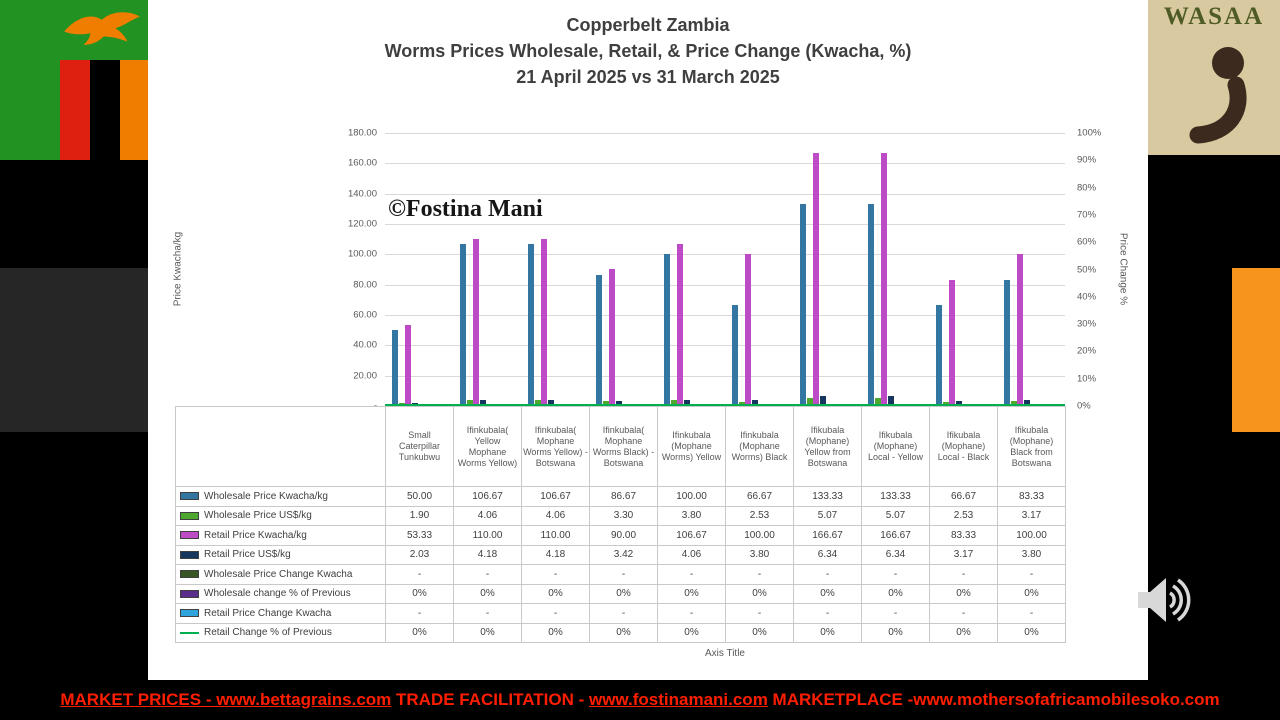 The height and width of the screenshot is (720, 1280). Describe the element at coordinates (226, 699) in the screenshot. I see `footer-link-bettagrains: MARKET PRICES - www.bettagrains.com` at that location.